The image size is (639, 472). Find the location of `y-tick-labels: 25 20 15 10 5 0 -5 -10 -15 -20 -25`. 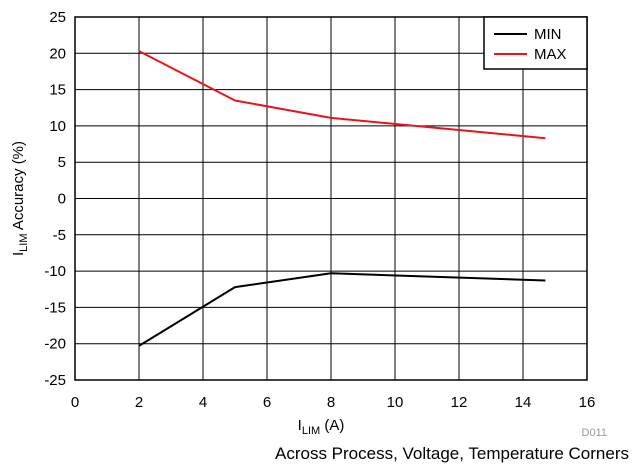

y-tick-labels: 25 20 15 10 5 0 -5 -10 -15 -20 -25 is located at coordinates (55, 199).